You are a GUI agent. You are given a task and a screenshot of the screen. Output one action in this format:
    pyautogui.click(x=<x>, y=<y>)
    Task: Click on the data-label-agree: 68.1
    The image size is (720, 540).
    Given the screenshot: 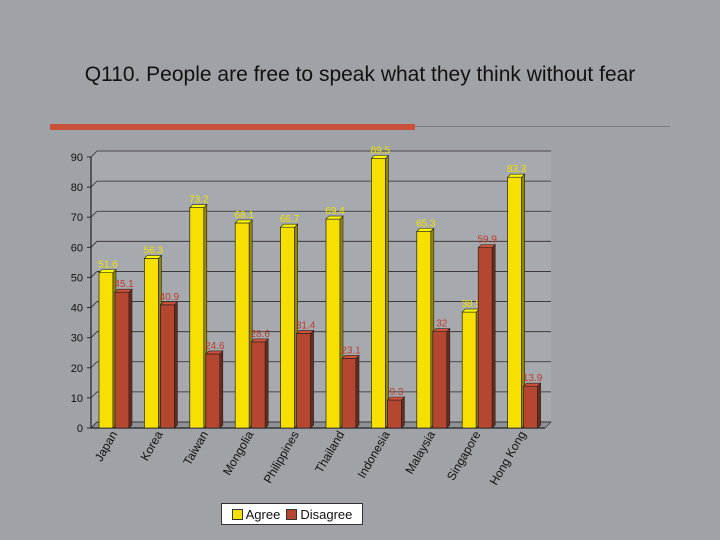 What is the action you would take?
    pyautogui.click(x=244, y=215)
    